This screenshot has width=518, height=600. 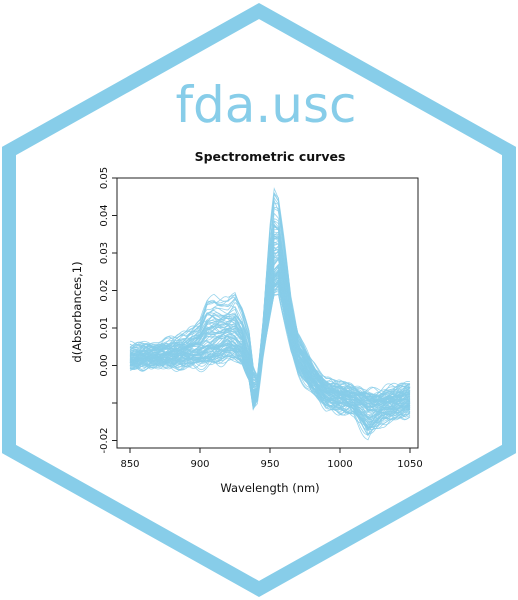 I want to click on y-tick-label: 0.01, so click(x=104, y=328).